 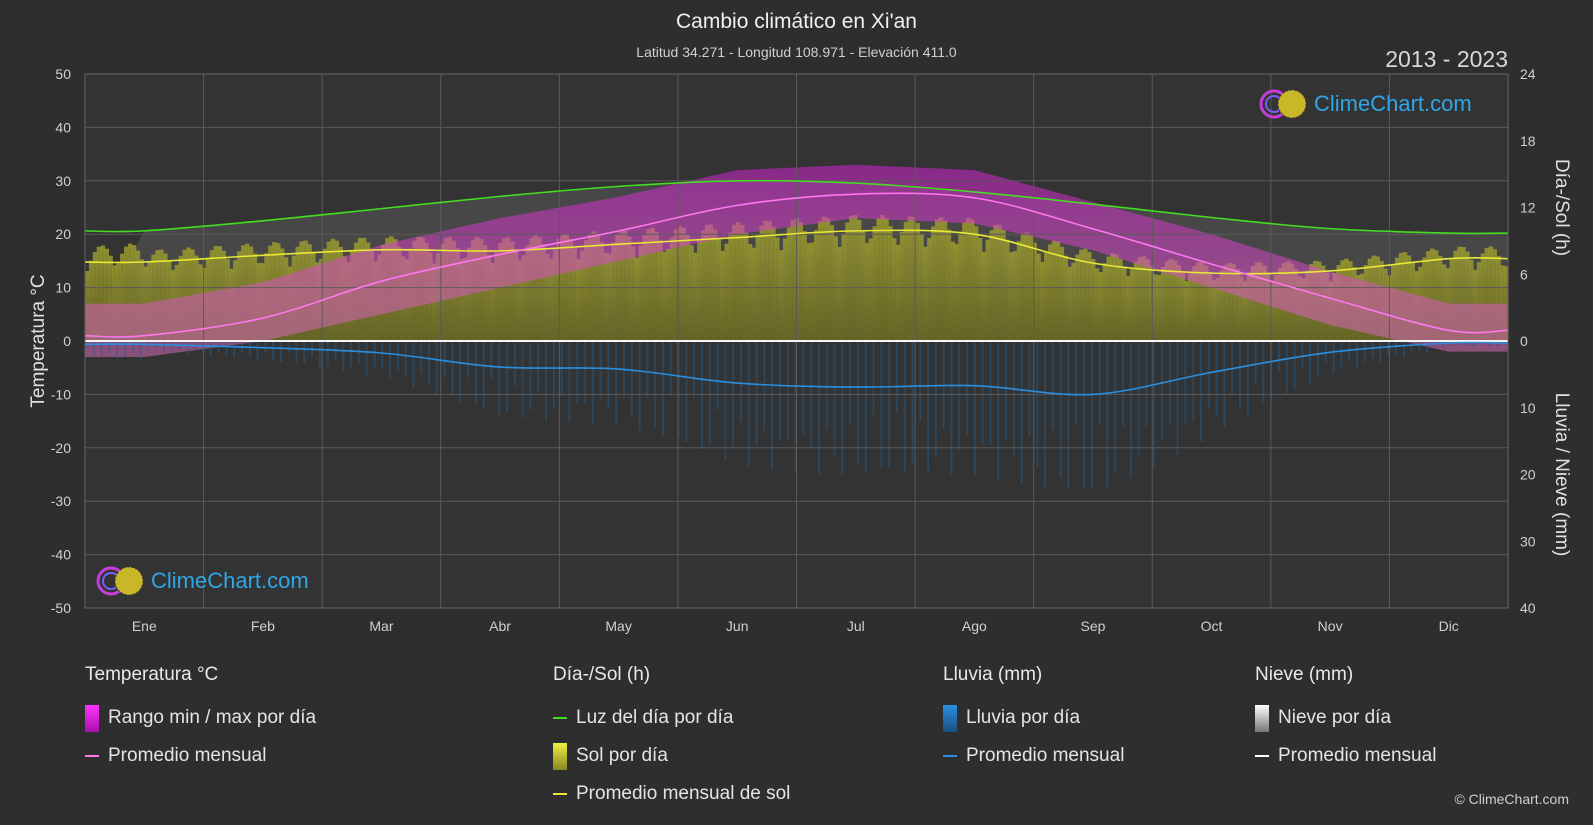 What do you see at coordinates (1528, 74) in the screenshot?
I see `right-hours-tick-label: 24` at bounding box center [1528, 74].